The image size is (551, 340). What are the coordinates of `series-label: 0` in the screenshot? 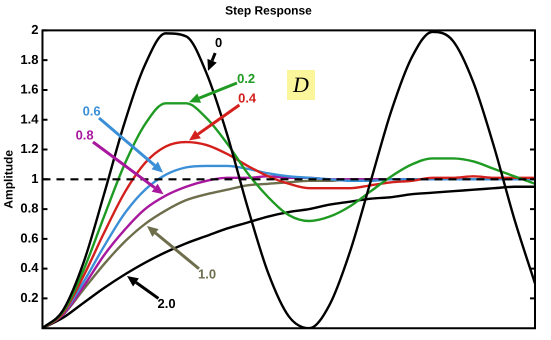 It's located at (218, 42).